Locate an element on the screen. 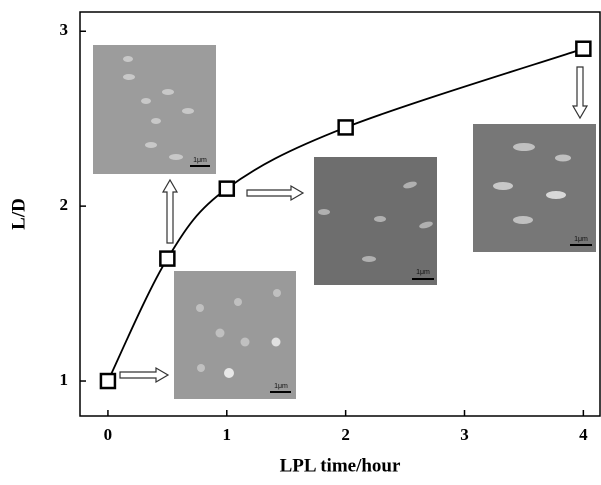 This screenshot has height=485, width=601. x-axis-label: LPL time/hour is located at coordinates (340, 465).